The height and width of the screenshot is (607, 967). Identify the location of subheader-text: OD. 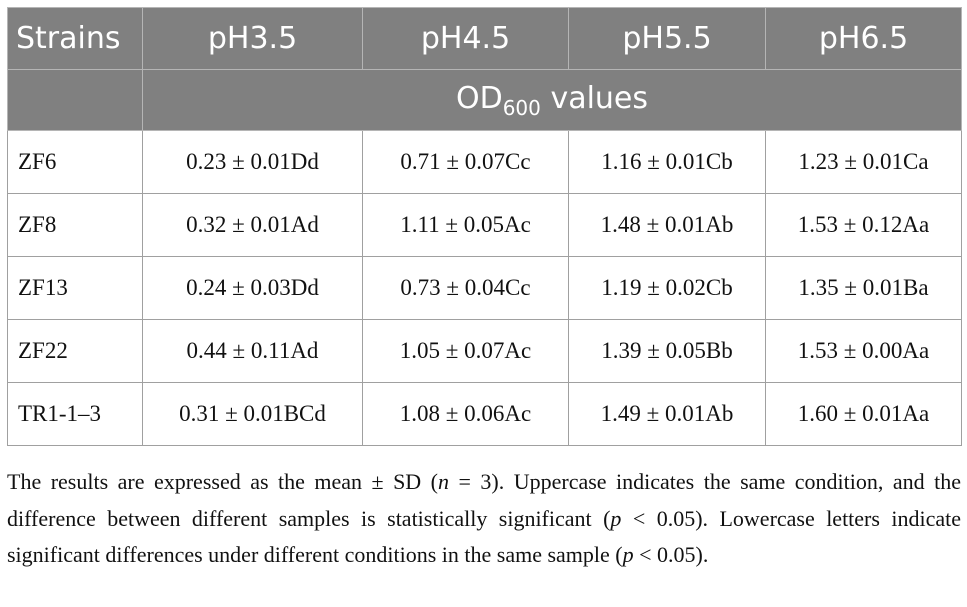
(479, 98).